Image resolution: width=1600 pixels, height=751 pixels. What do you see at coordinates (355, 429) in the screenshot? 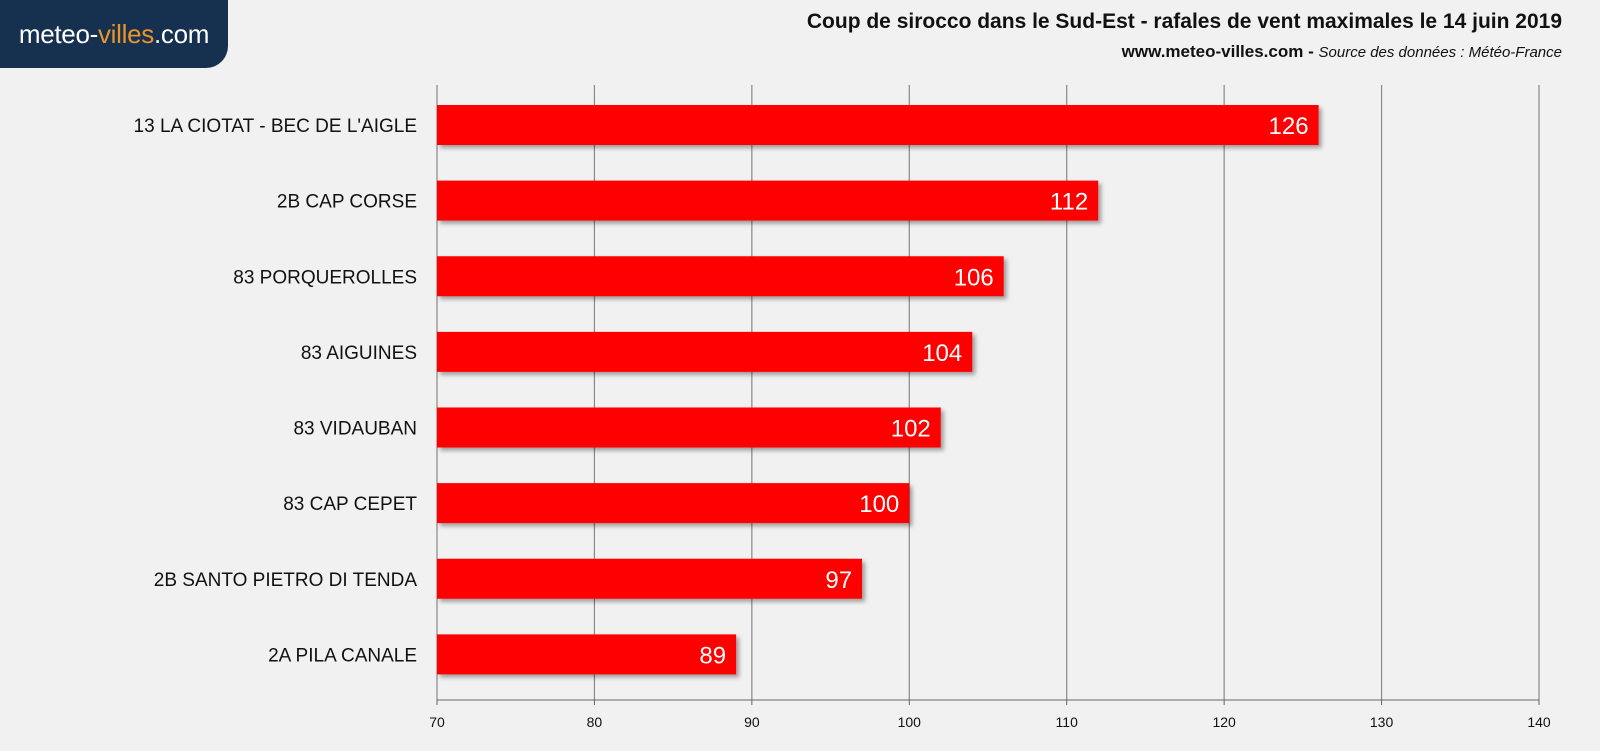
I see `category-label: 83 VIDAUBAN` at bounding box center [355, 429].